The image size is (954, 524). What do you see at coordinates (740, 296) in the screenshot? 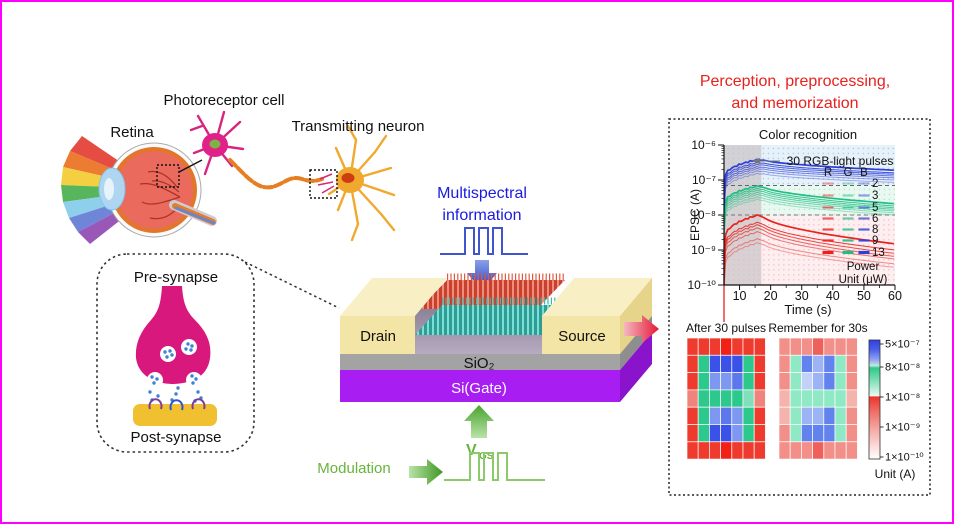
I see `svg-text: 10` at bounding box center [740, 296].